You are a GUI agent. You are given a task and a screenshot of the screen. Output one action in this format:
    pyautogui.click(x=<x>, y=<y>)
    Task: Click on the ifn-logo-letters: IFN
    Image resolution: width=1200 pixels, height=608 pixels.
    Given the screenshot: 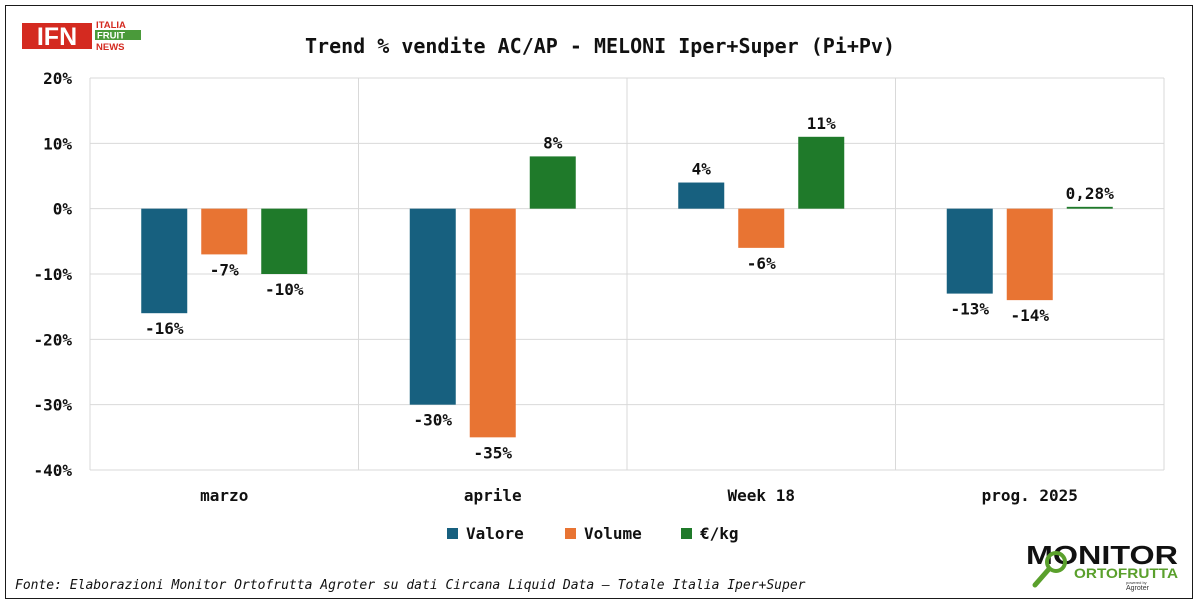 What is the action you would take?
    pyautogui.click(x=57, y=37)
    